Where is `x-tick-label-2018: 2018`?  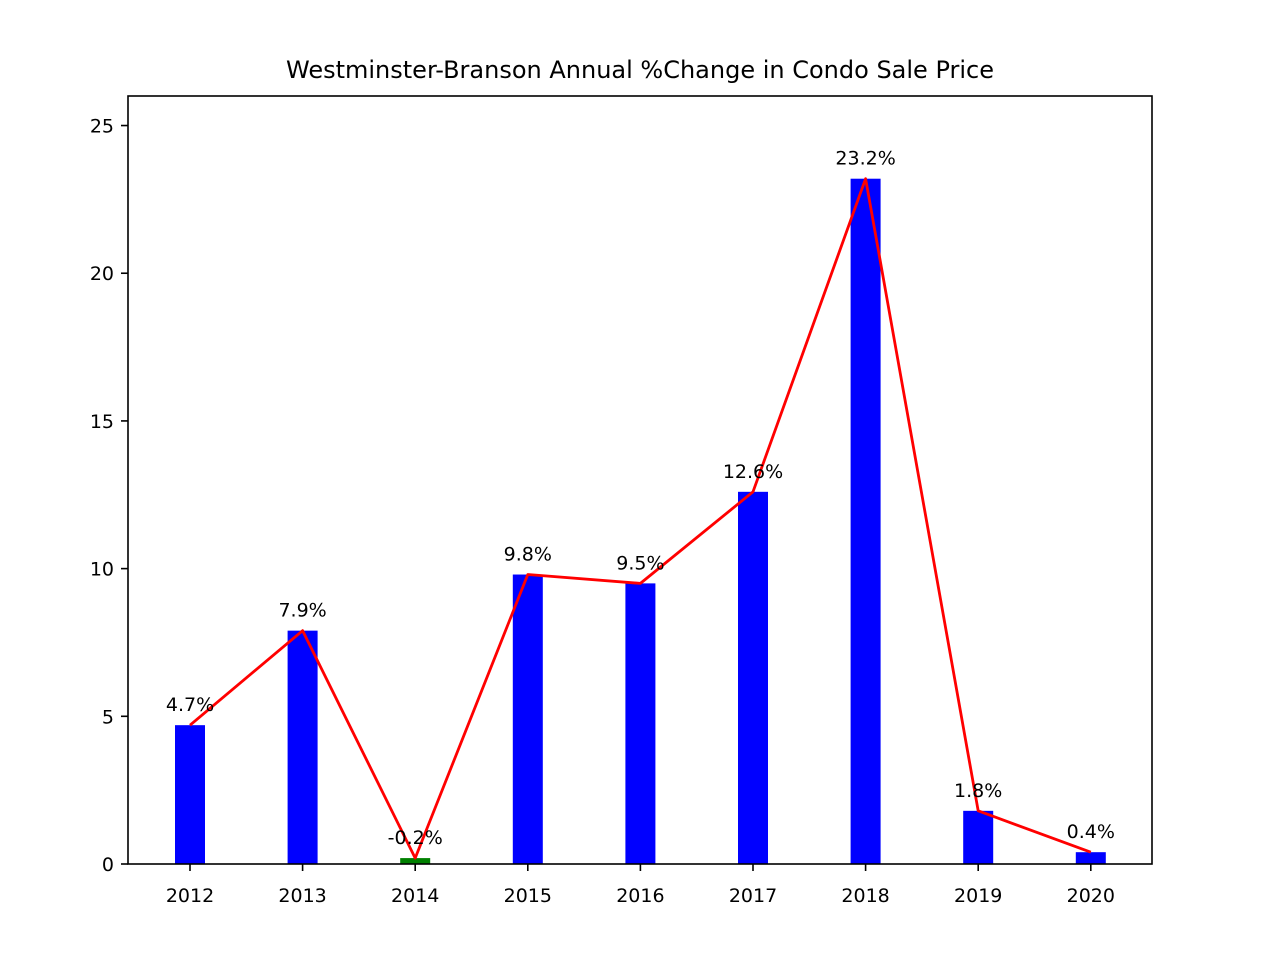 x-tick-label-2018: 2018 is located at coordinates (865, 896).